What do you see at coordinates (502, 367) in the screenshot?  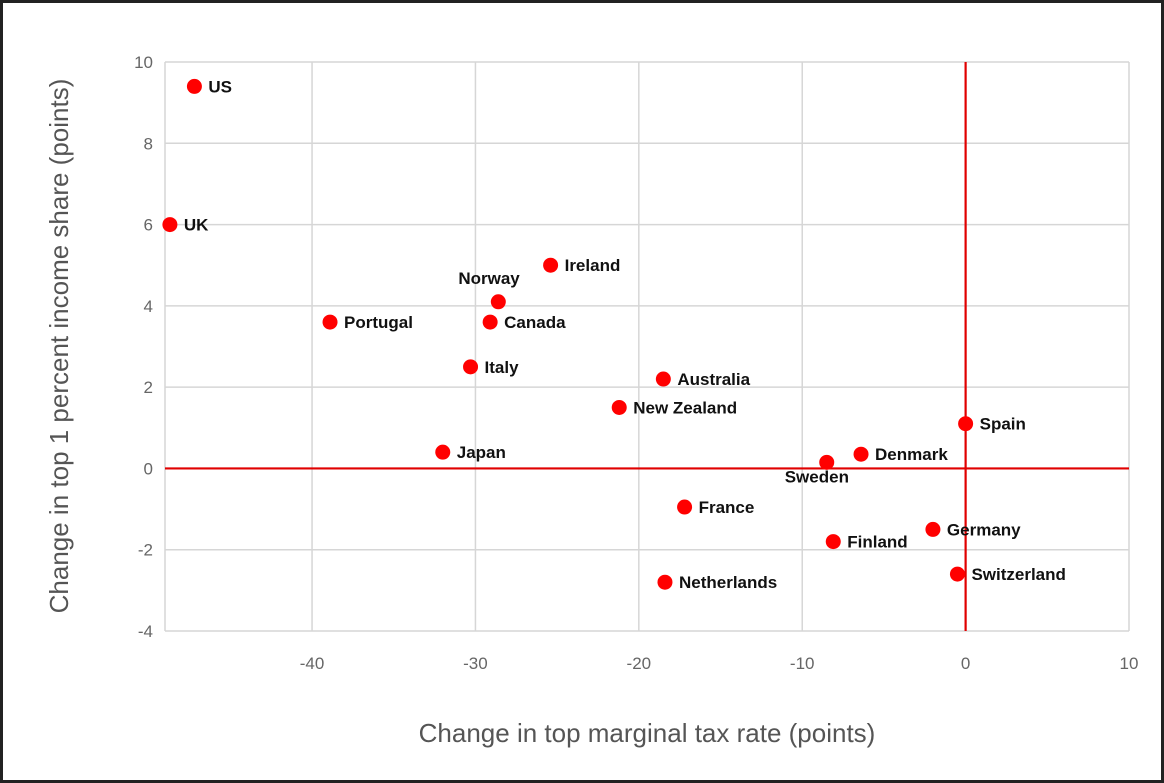 I see `point-label-italy: Italy` at bounding box center [502, 367].